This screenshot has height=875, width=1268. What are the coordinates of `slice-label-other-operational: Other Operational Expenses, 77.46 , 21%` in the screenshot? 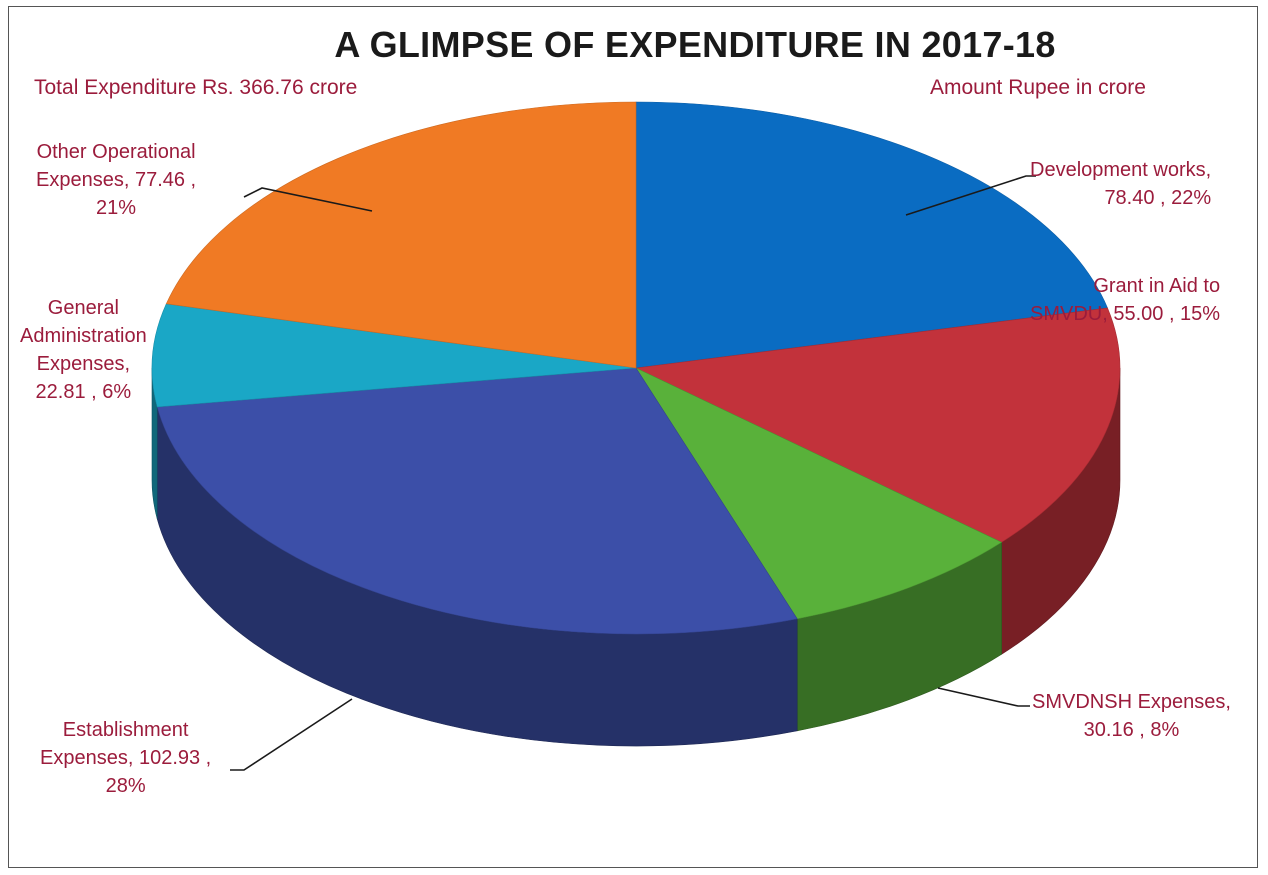 It's located at (116, 180).